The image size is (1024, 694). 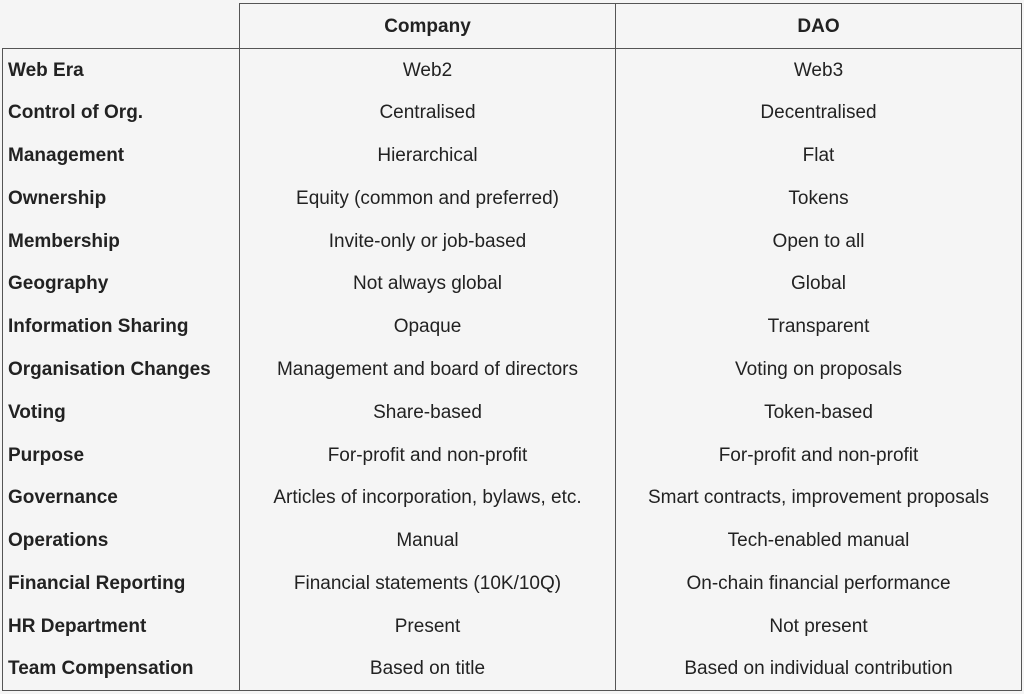 I want to click on row-label: Management, so click(x=121, y=155).